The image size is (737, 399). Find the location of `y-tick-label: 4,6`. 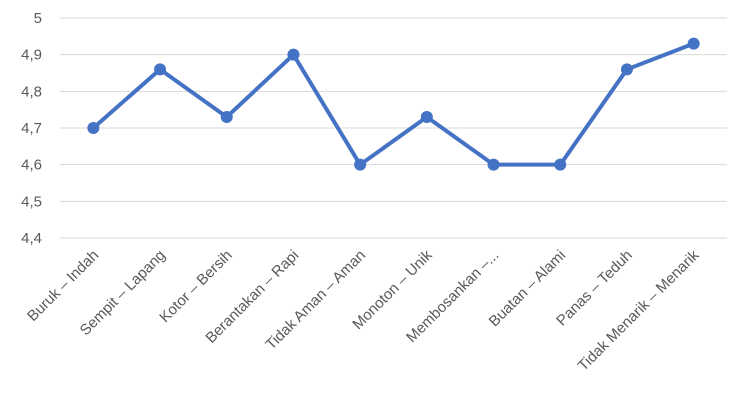

y-tick-label: 4,6 is located at coordinates (31, 165).